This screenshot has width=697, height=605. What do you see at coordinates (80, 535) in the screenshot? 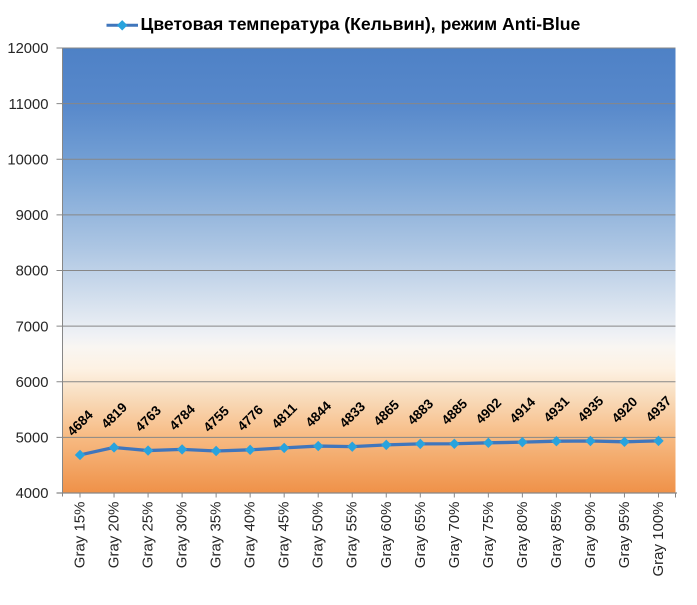
I see `svg-text: Gray 15%` at bounding box center [80, 535].